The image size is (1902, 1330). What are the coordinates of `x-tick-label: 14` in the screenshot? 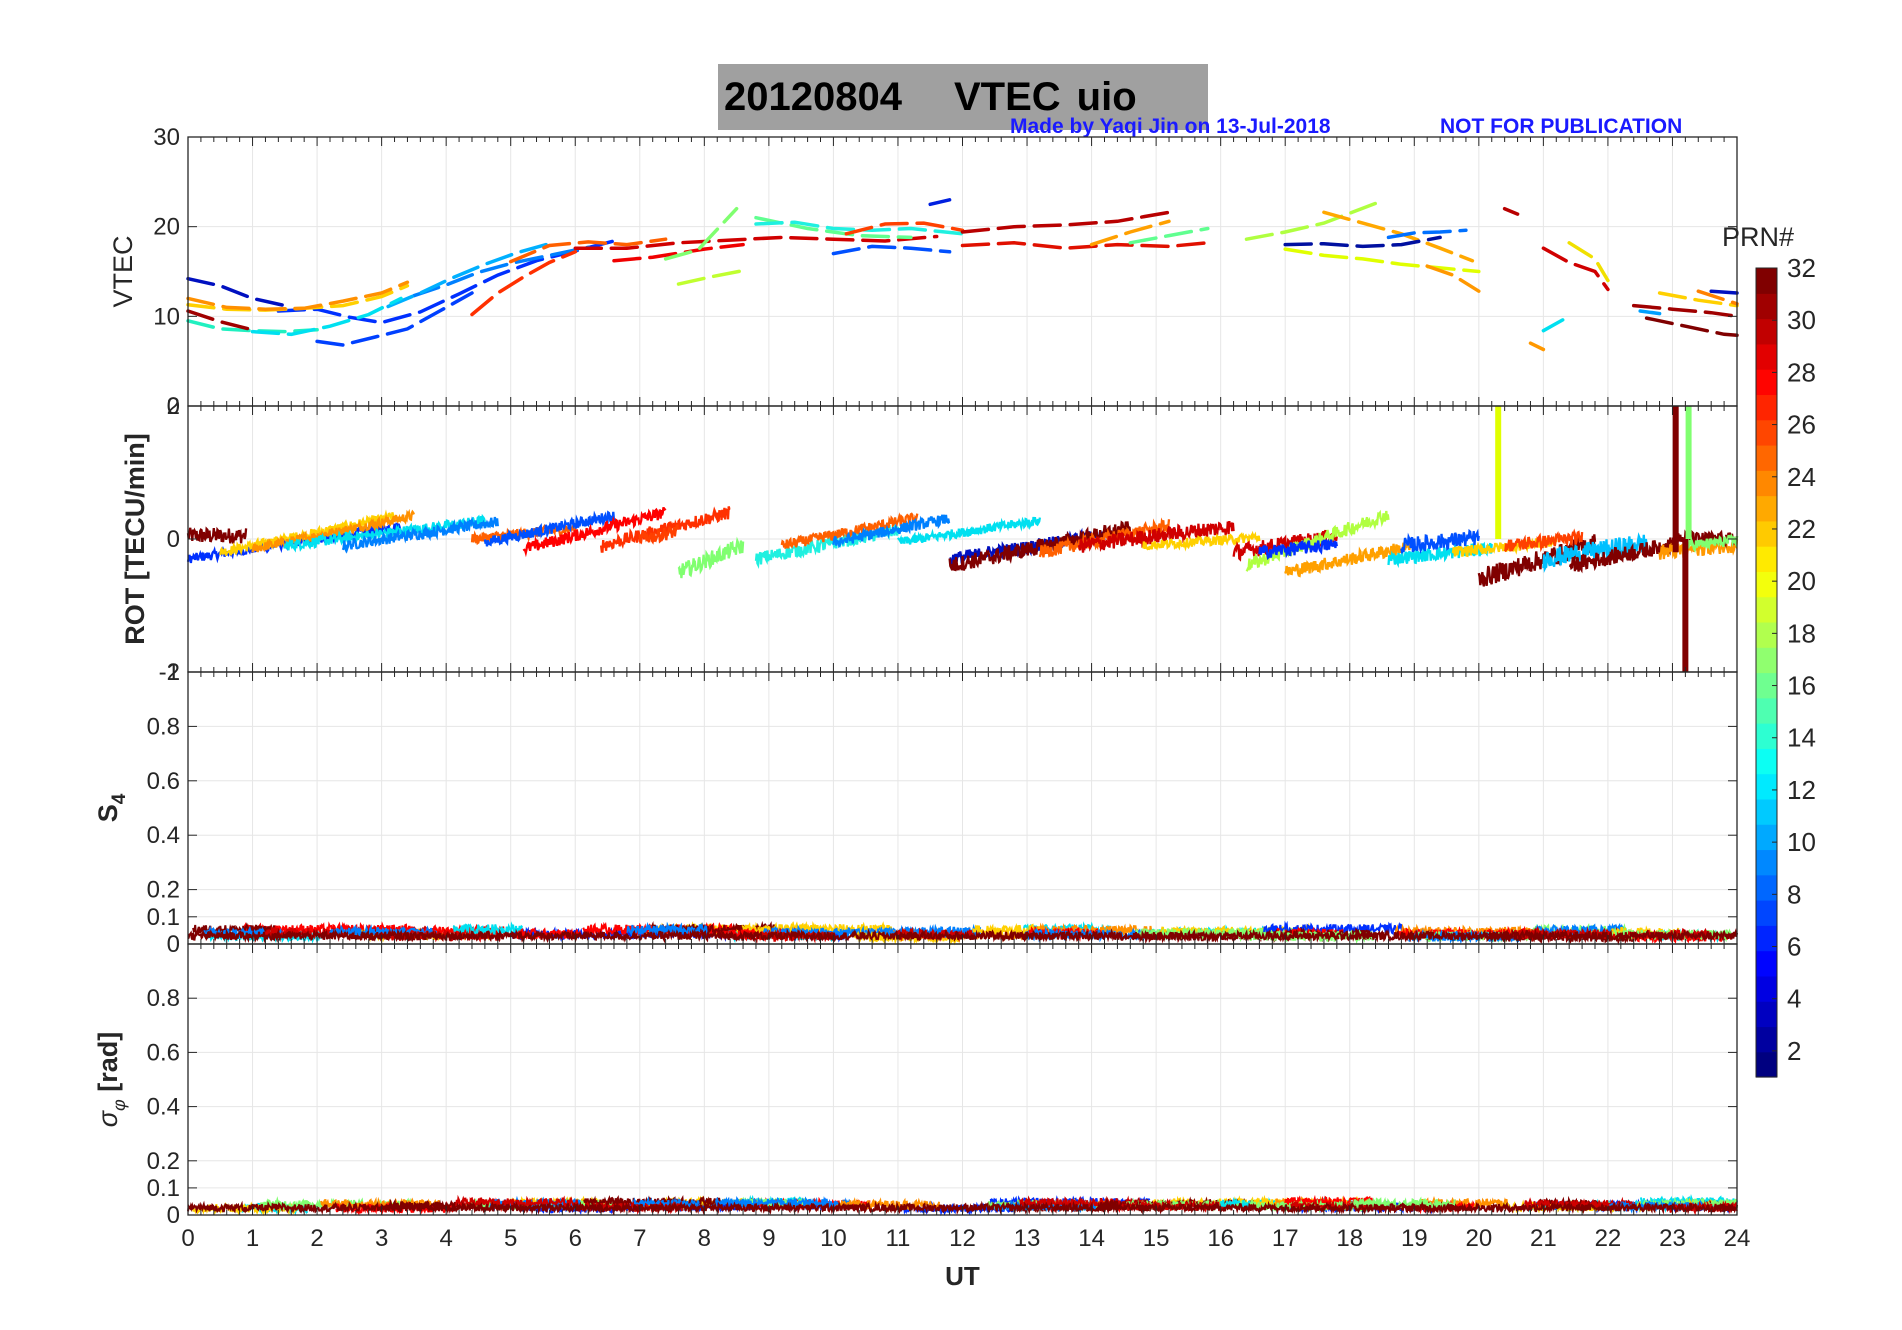 It's located at (1091, 1238).